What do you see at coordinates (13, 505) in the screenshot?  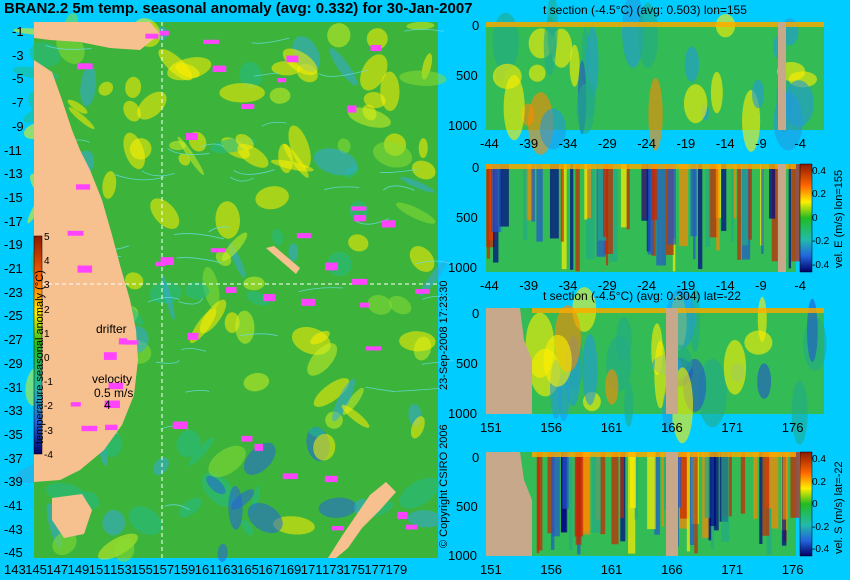 I see `lat-tick: -41` at bounding box center [13, 505].